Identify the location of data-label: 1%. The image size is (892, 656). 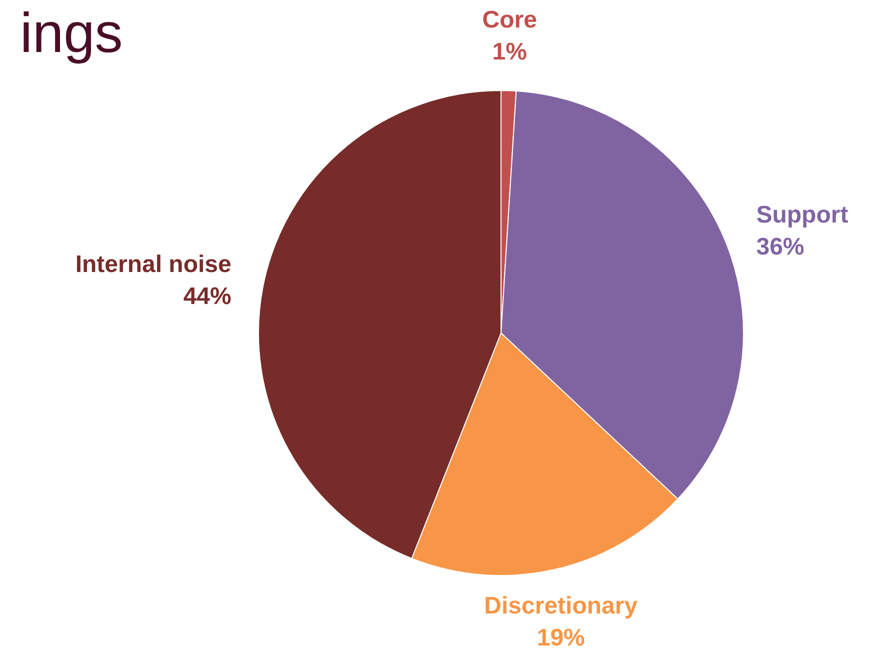
(509, 52).